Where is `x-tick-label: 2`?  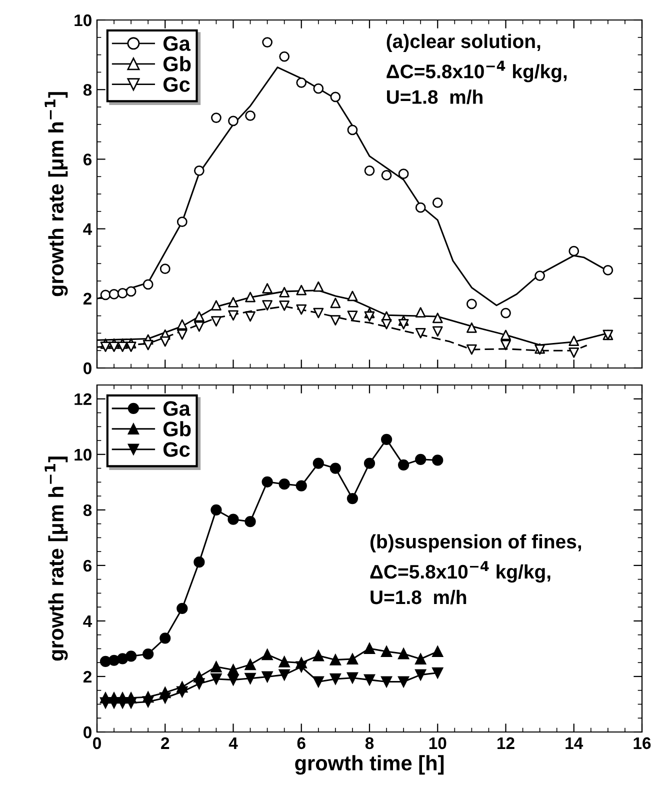
x-tick-label: 2 is located at coordinates (165, 743).